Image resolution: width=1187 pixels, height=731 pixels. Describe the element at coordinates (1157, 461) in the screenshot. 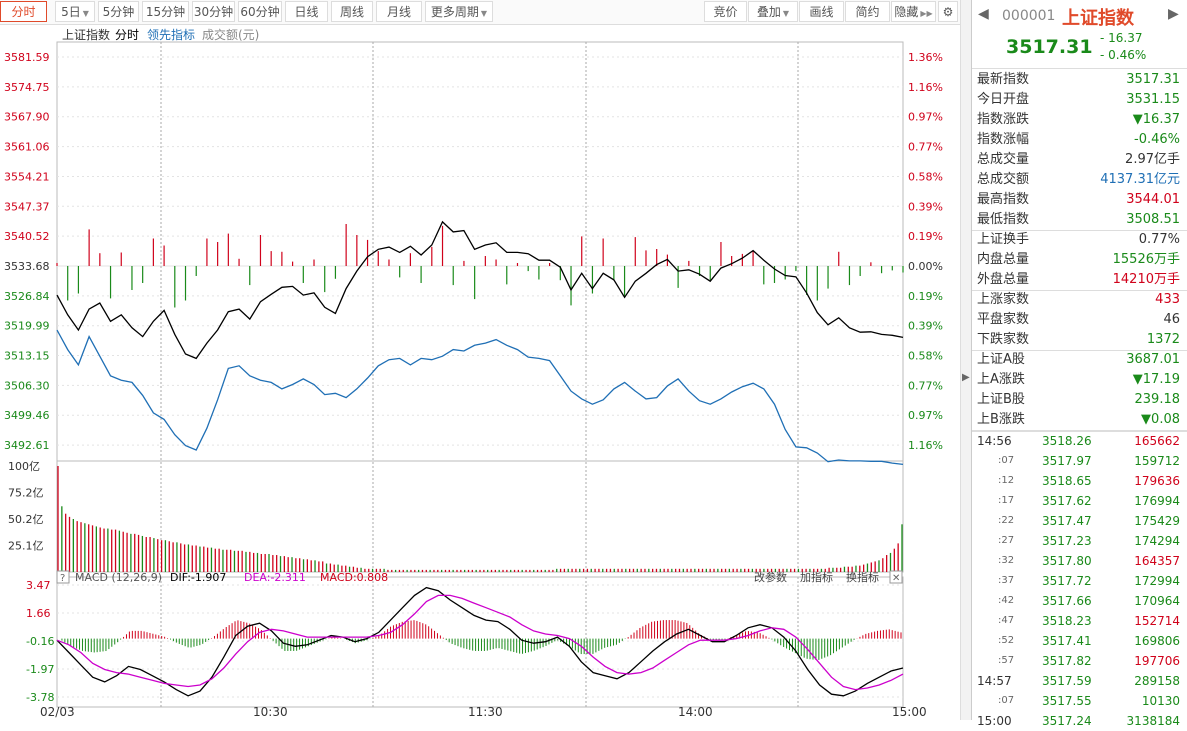

I see `tick-volume: 159712` at that location.